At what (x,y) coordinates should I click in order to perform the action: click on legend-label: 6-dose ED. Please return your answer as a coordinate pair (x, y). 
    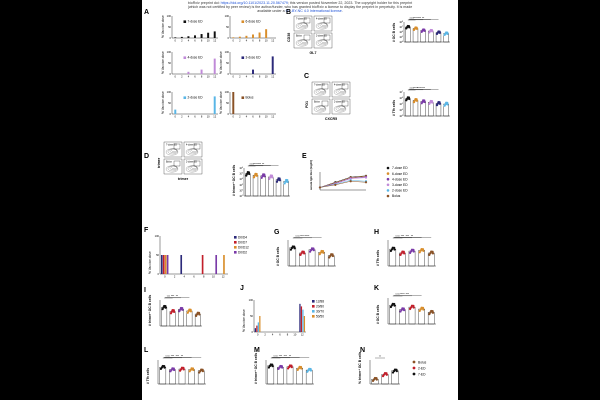
    Looking at the image, I should click on (400, 174).